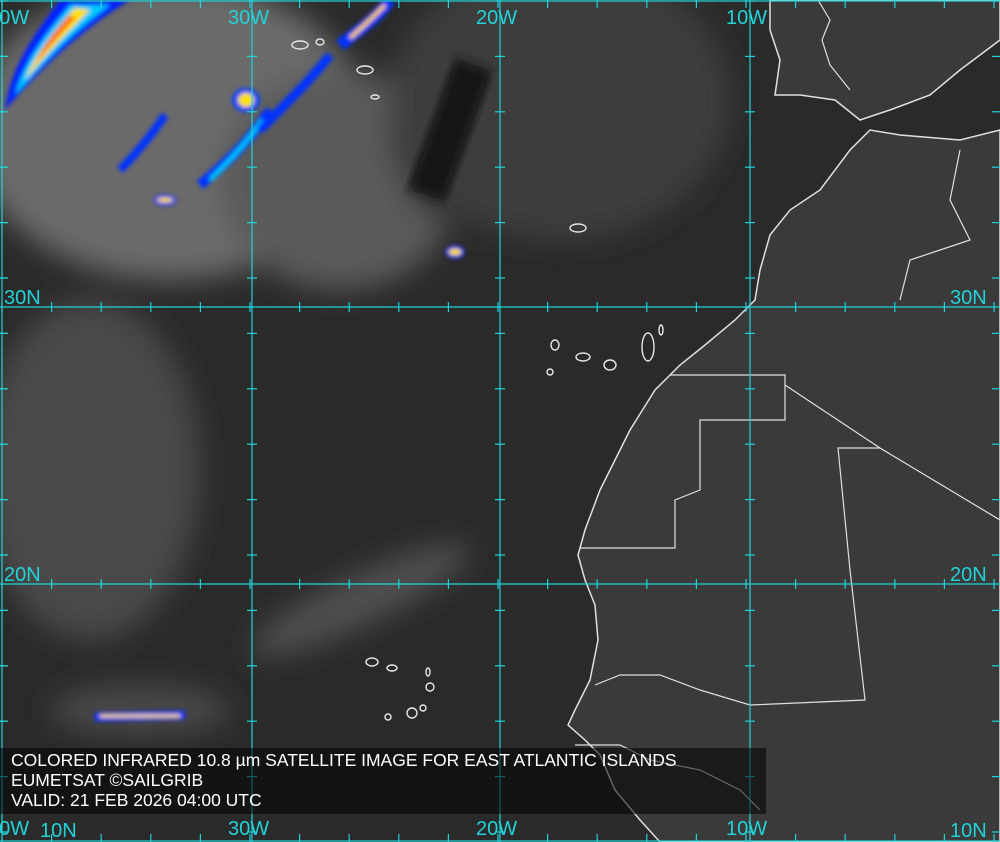  I want to click on lon-label-40w-bottom: 40W, so click(15, 829).